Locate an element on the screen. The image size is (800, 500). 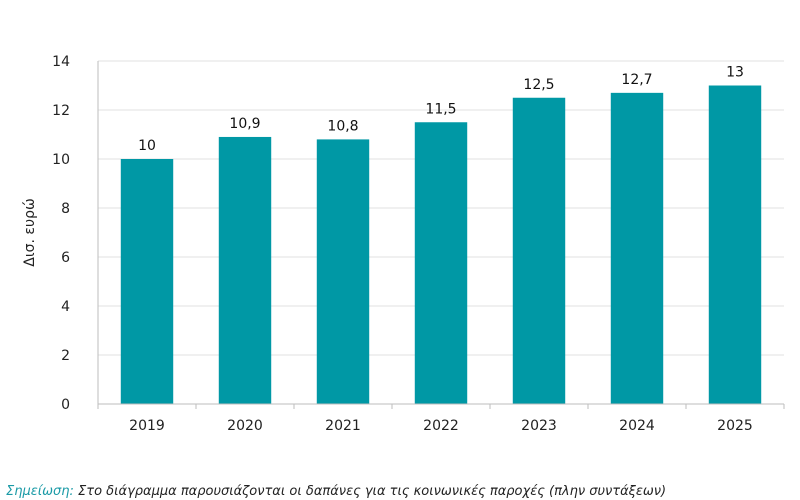
y-tick-label: 8 is located at coordinates (65, 209).